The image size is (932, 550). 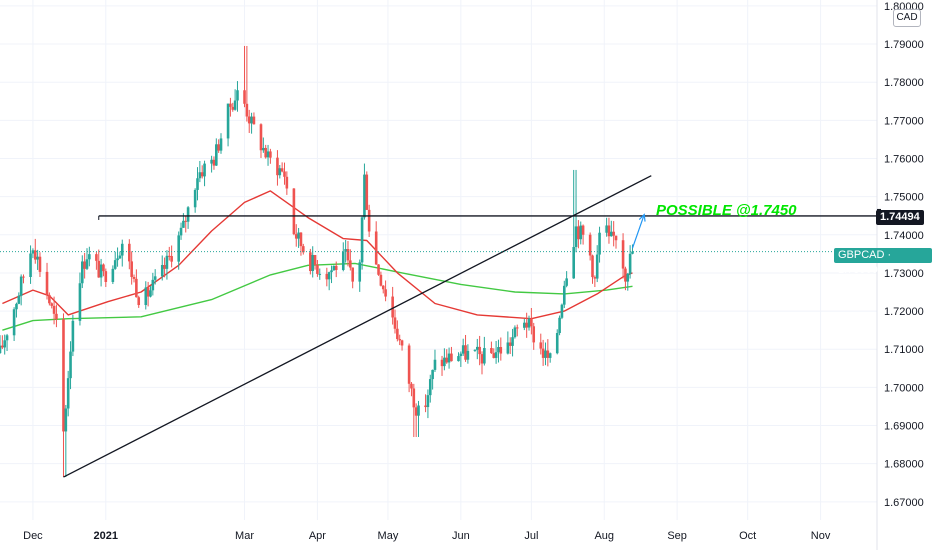 I want to click on price-tick-label: 1.67000, so click(x=904, y=503).